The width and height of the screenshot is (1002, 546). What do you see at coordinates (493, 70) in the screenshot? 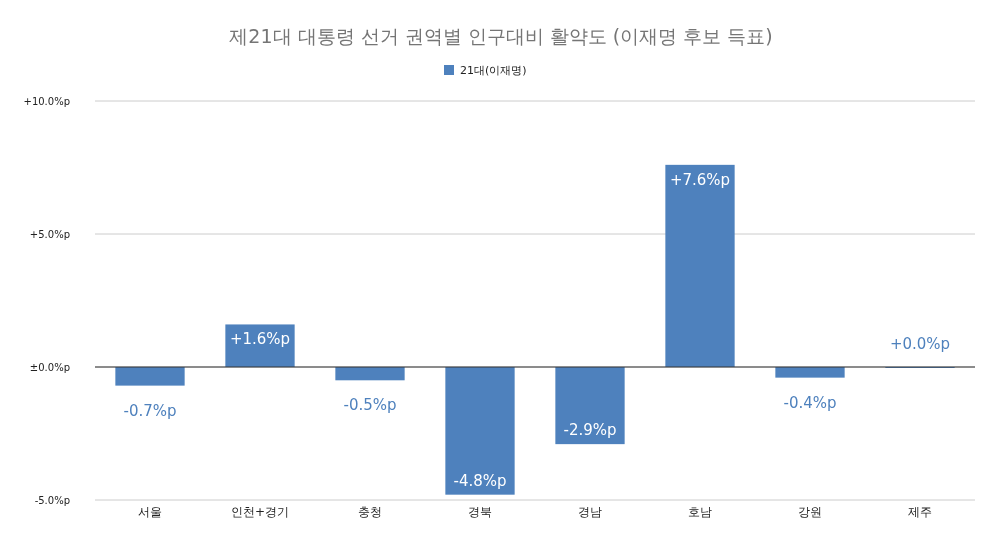
I see `legend-label: 21대(이재명)` at bounding box center [493, 70].